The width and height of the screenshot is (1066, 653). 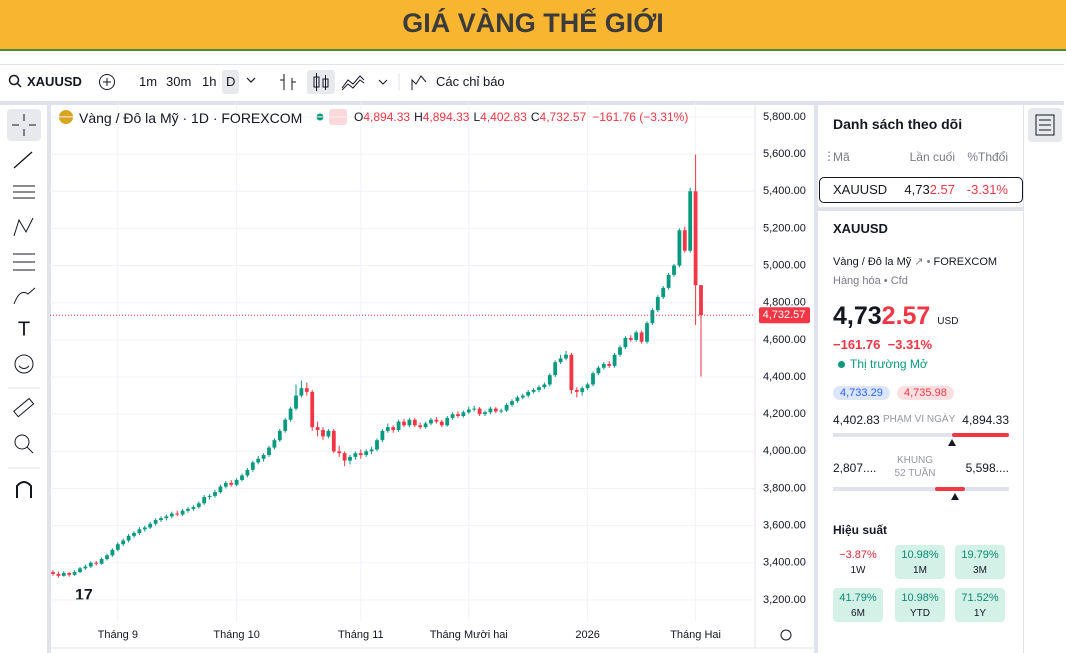 What do you see at coordinates (107, 82) in the screenshot?
I see `add-symbol-icon` at bounding box center [107, 82].